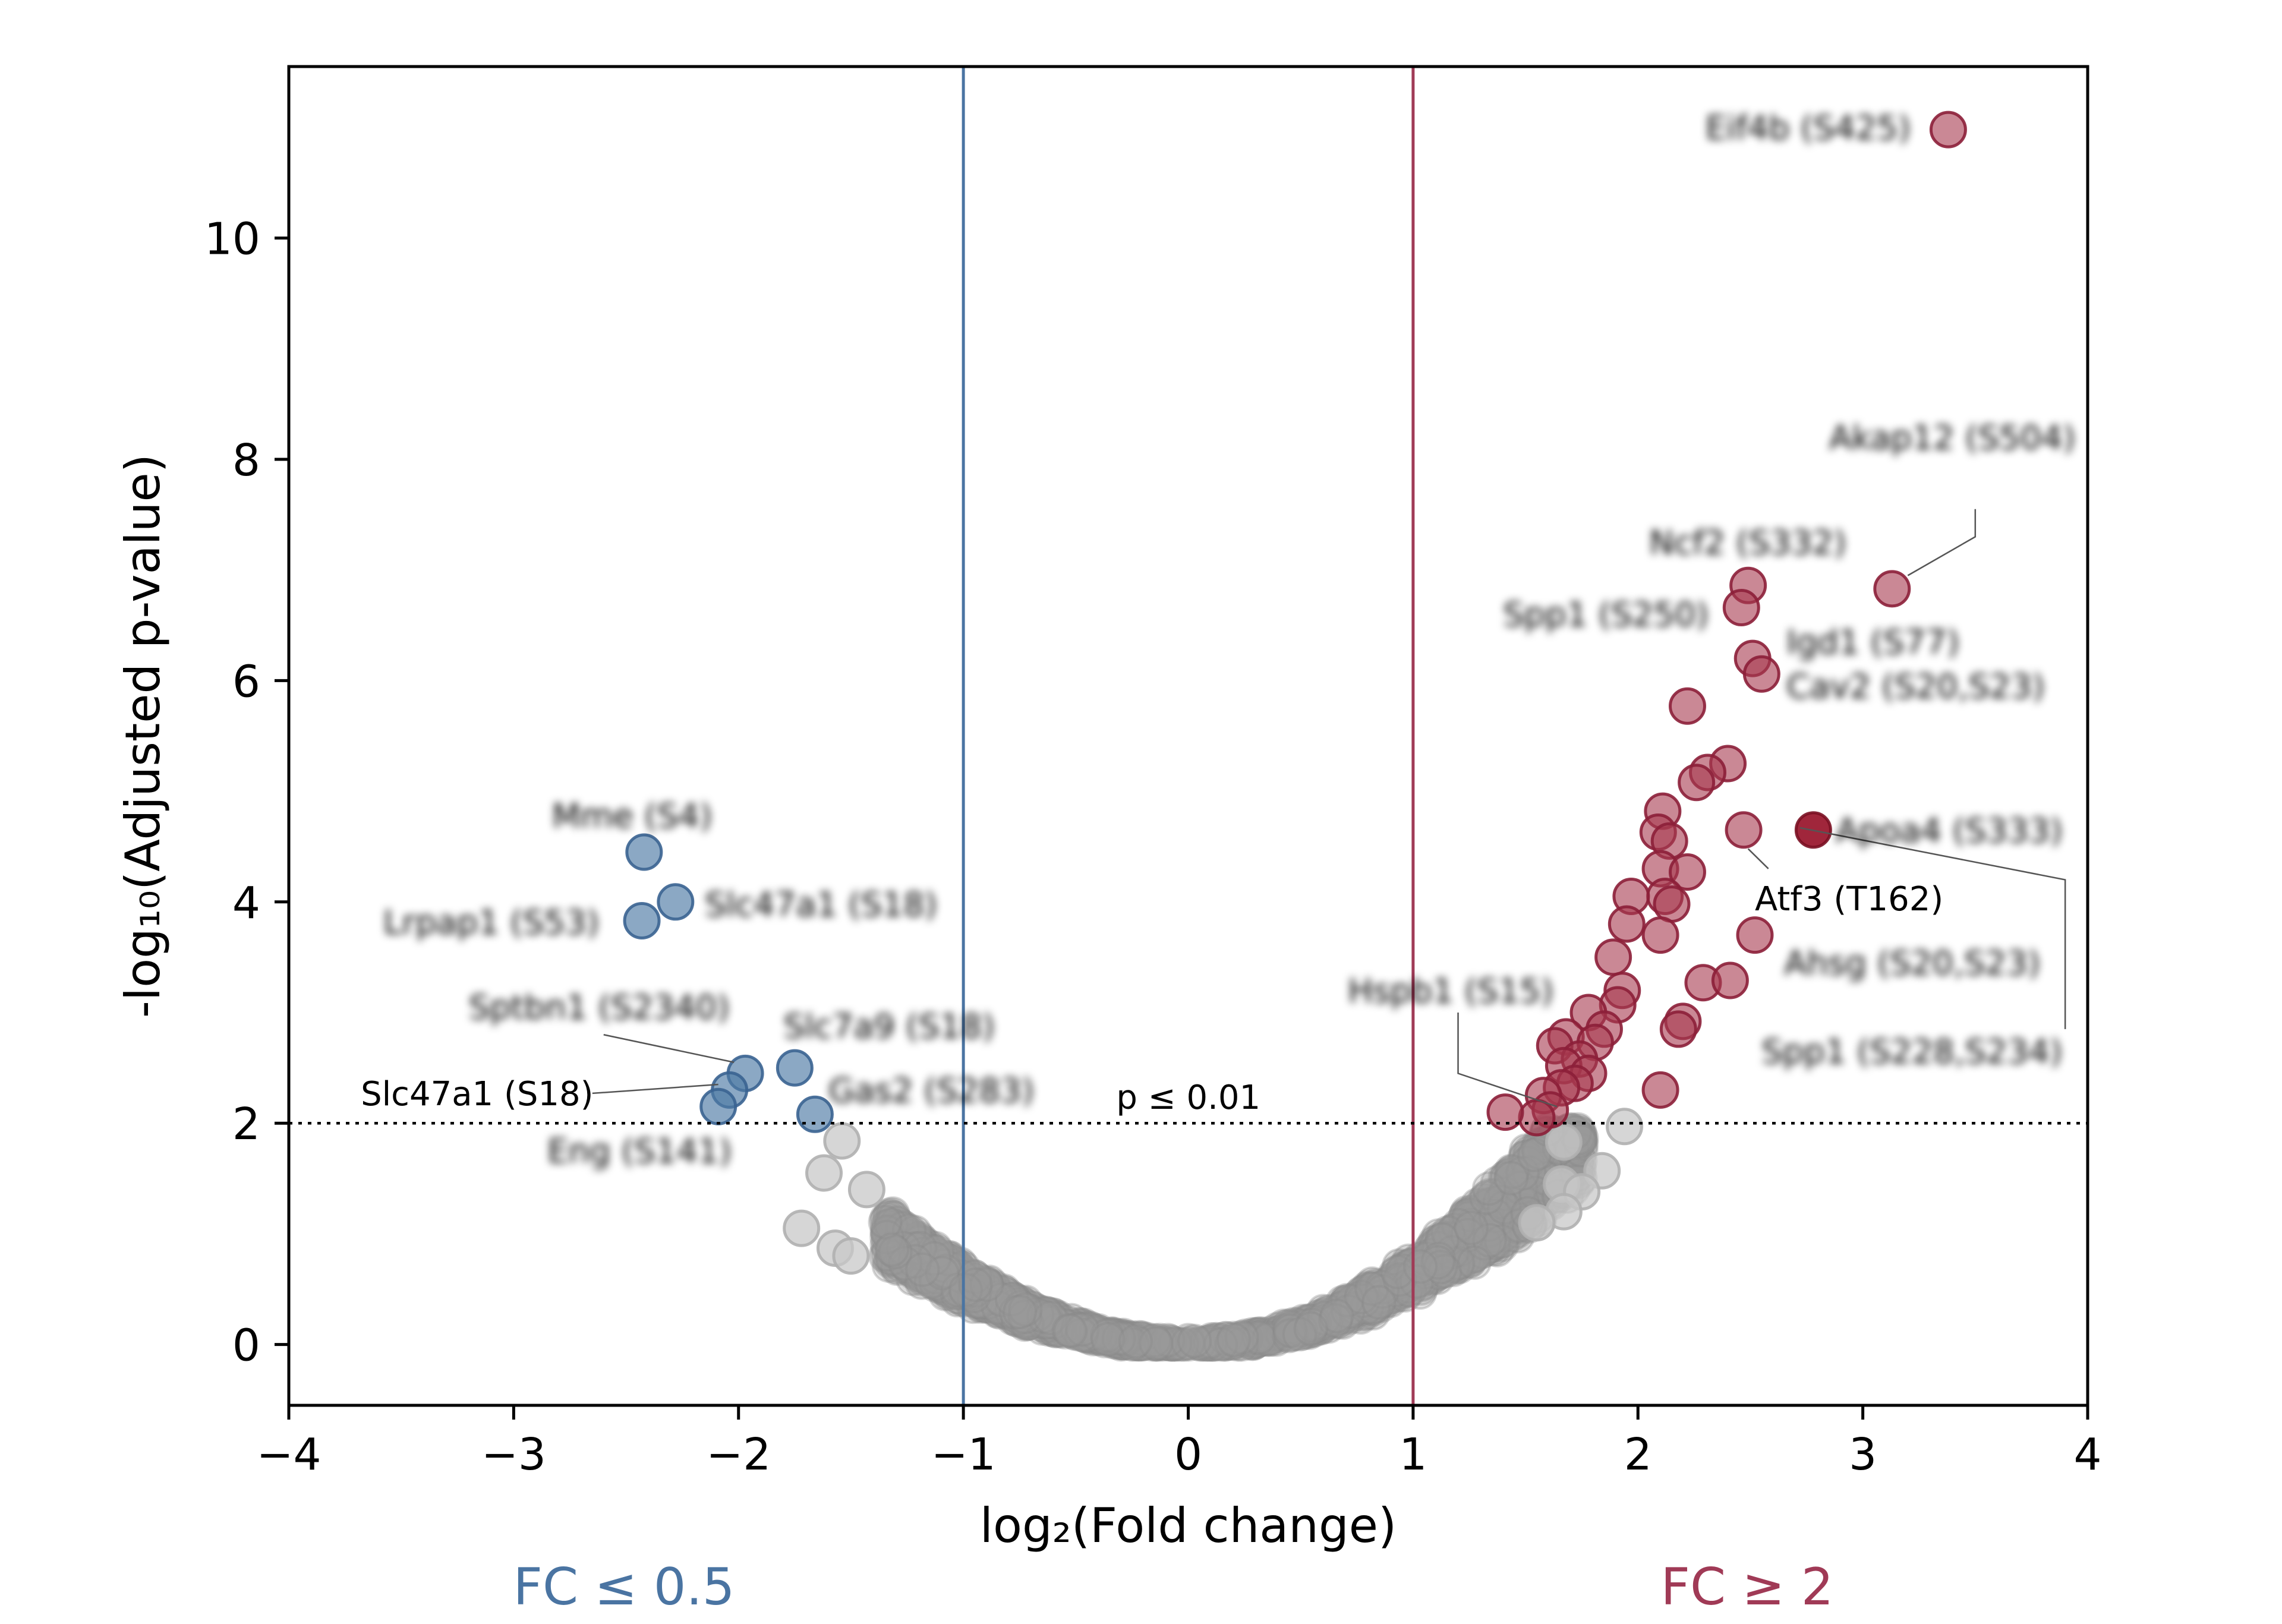  What do you see at coordinates (246, 1345) in the screenshot?
I see `y-tick-label: 0` at bounding box center [246, 1345].